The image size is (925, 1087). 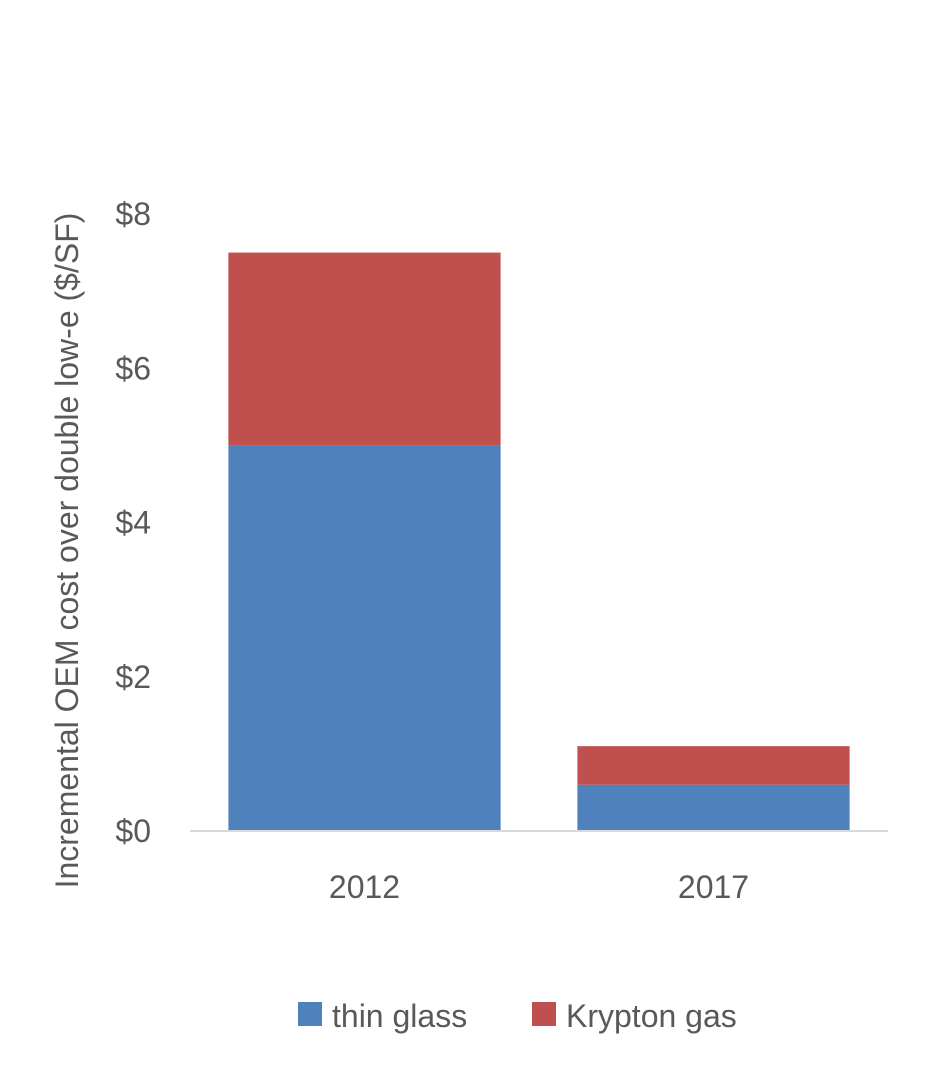 I want to click on y-tick-label: $0, so click(x=133, y=831).